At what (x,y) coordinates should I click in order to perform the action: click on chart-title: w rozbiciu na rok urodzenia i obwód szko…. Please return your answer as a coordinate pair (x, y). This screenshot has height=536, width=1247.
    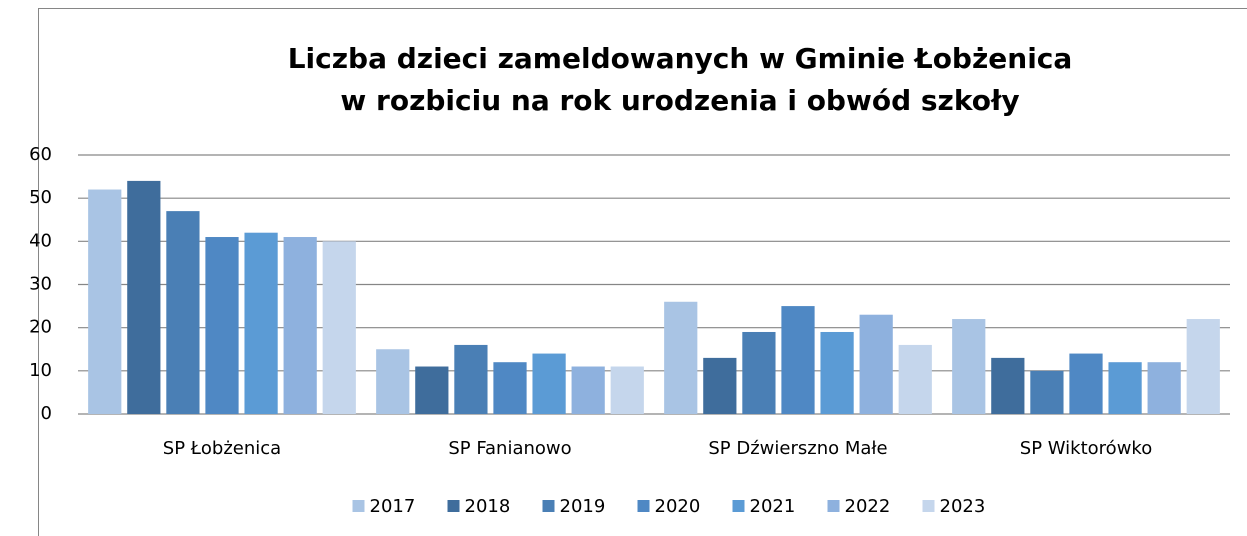
    Looking at the image, I should click on (679, 100).